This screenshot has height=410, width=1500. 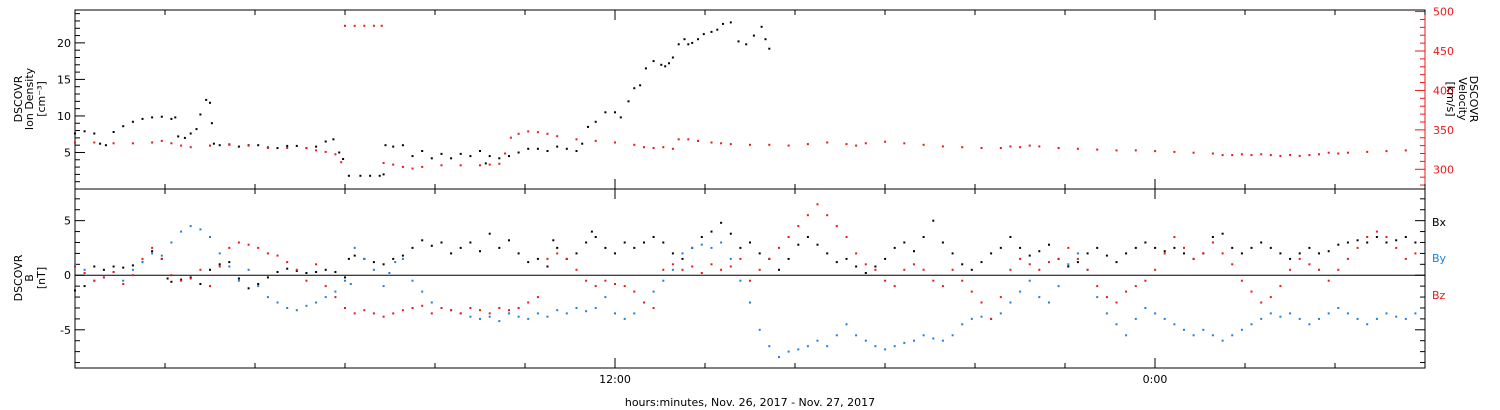 I want to click on velocity-ylabel-line-2: Velocity, so click(x=1462, y=99).